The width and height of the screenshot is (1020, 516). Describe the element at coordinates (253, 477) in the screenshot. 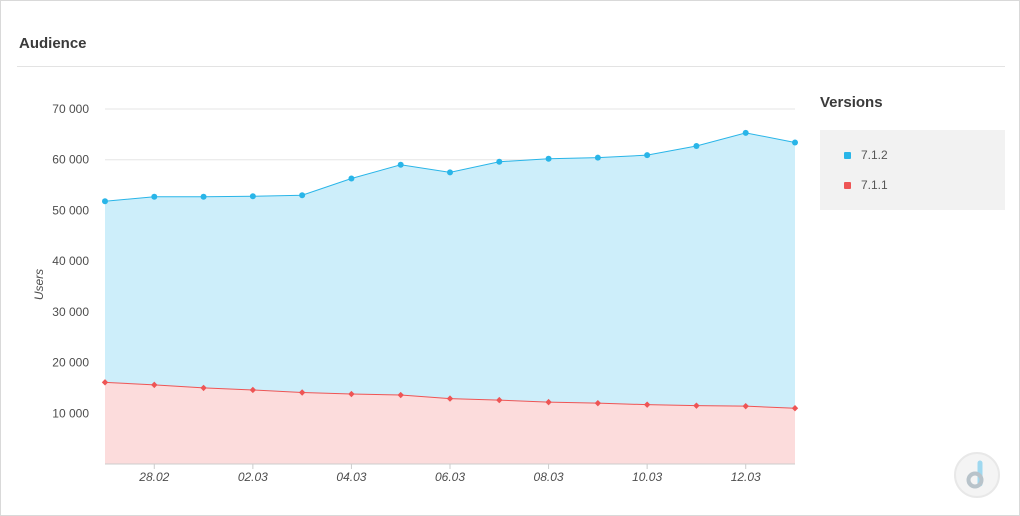

I see `x-tick-label: 02.03` at that location.